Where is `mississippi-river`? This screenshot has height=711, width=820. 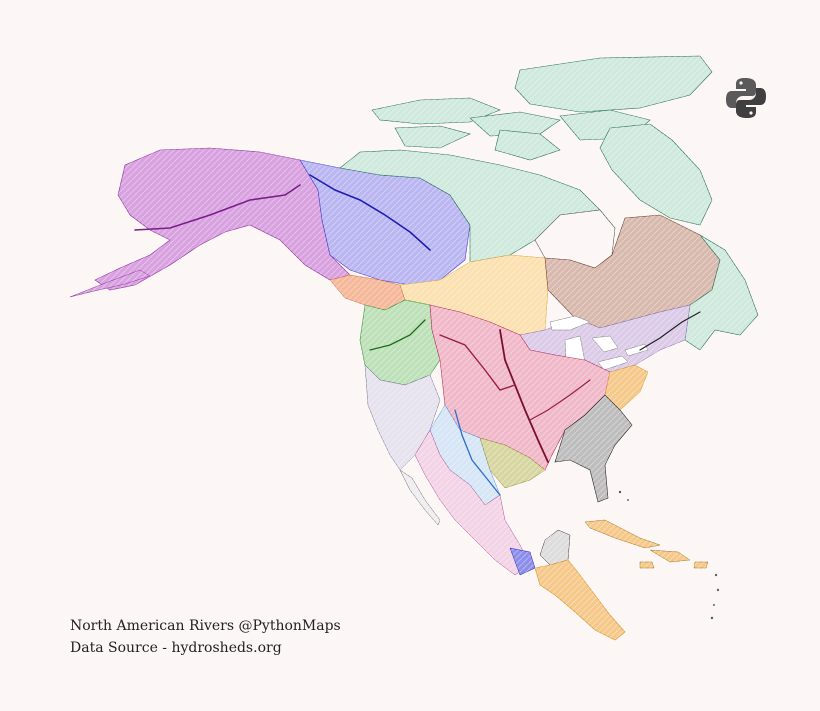 mississippi-river is located at coordinates (524, 396).